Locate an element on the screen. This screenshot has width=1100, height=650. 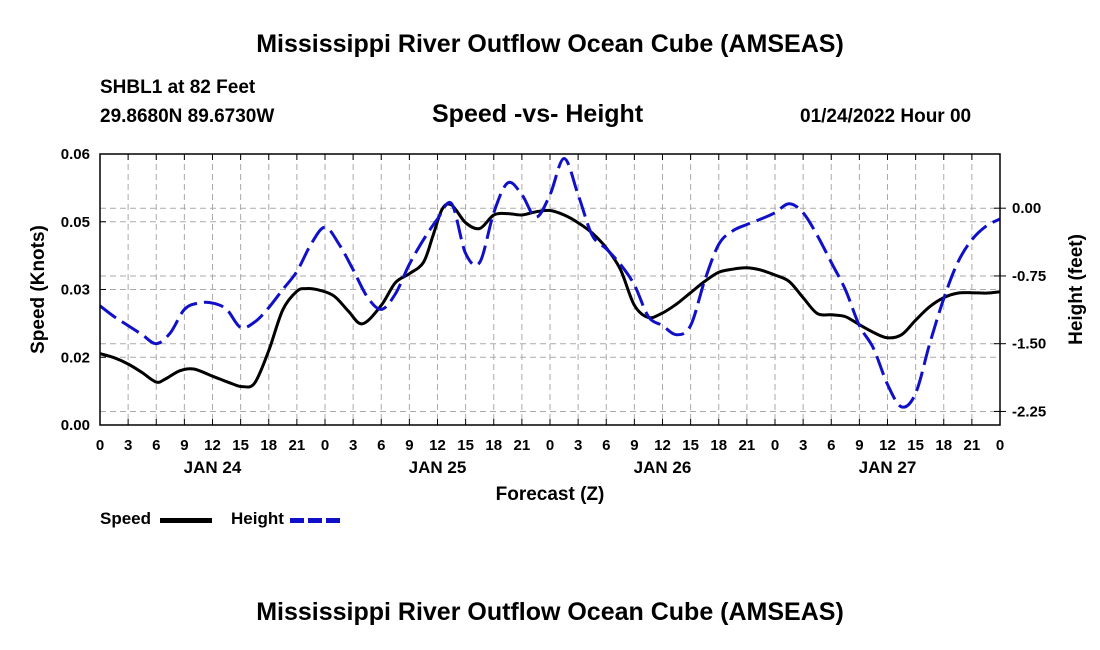
legend-height-swatch is located at coordinates (316, 520).